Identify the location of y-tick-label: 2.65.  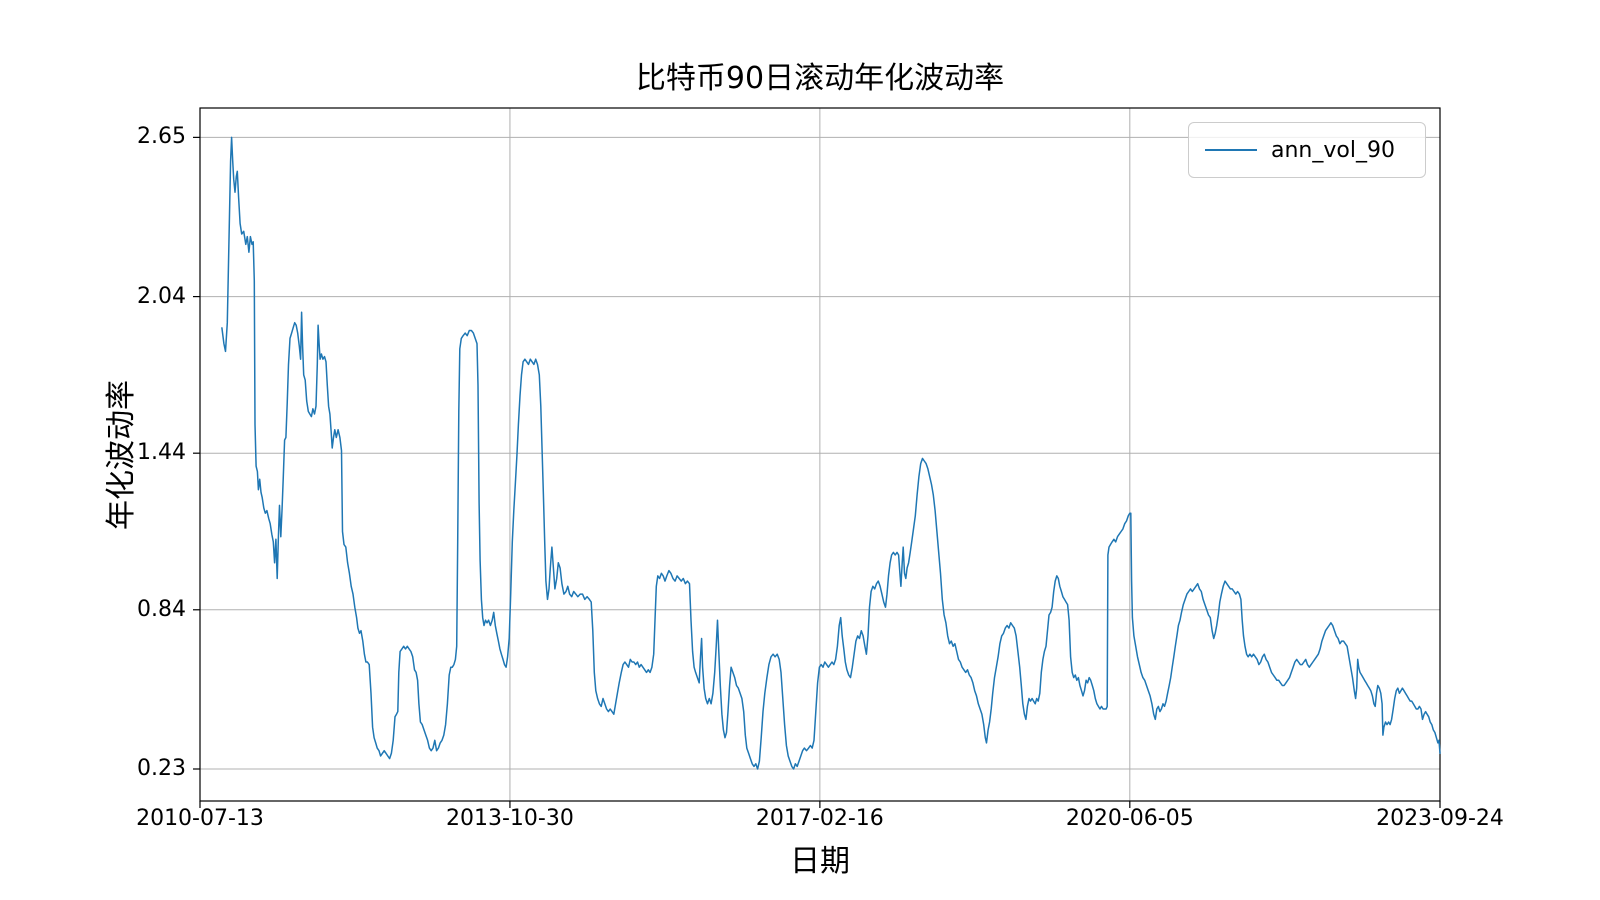
(161, 137).